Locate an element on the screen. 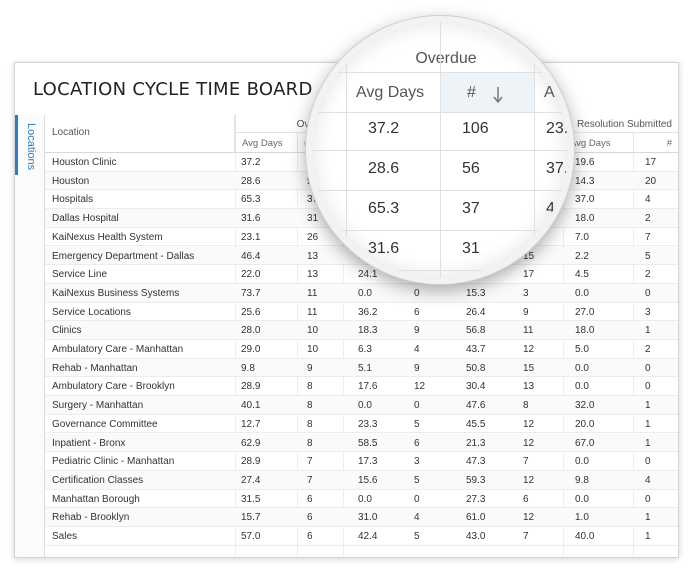 The width and height of the screenshot is (691, 570). table-row: Surgery - Manhattan 40.1 8 0.0 0 47.6 8 32.0 1 is located at coordinates (361, 405).